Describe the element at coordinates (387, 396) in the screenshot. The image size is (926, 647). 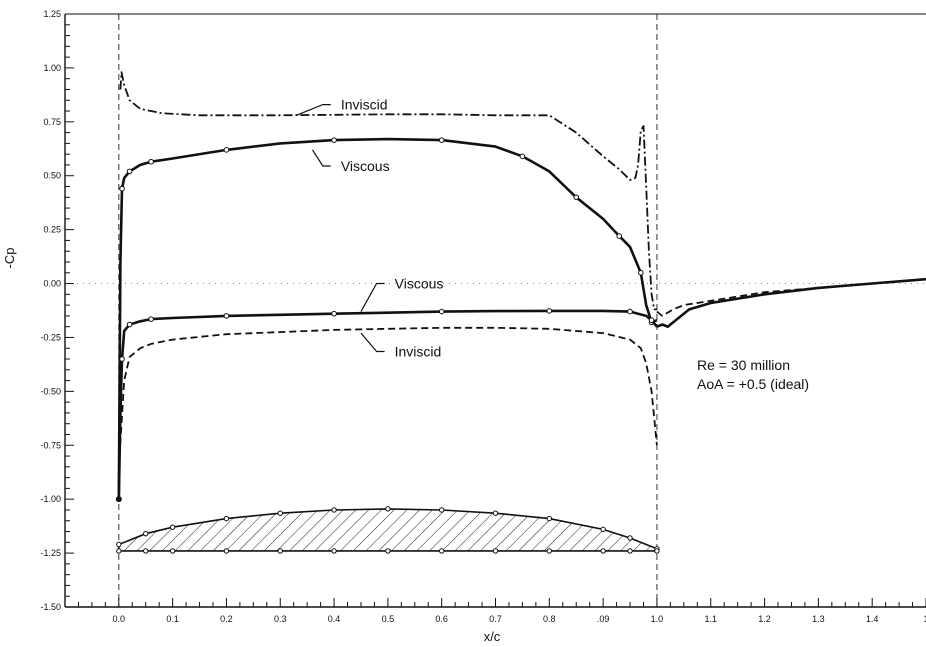
I see `series-inviscid-lower` at that location.